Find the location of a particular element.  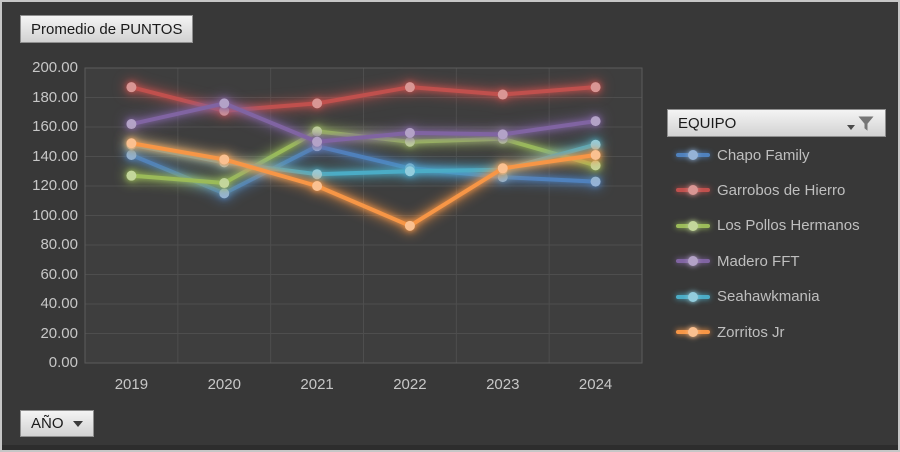

legend-label: Chapo Family is located at coordinates (763, 155).